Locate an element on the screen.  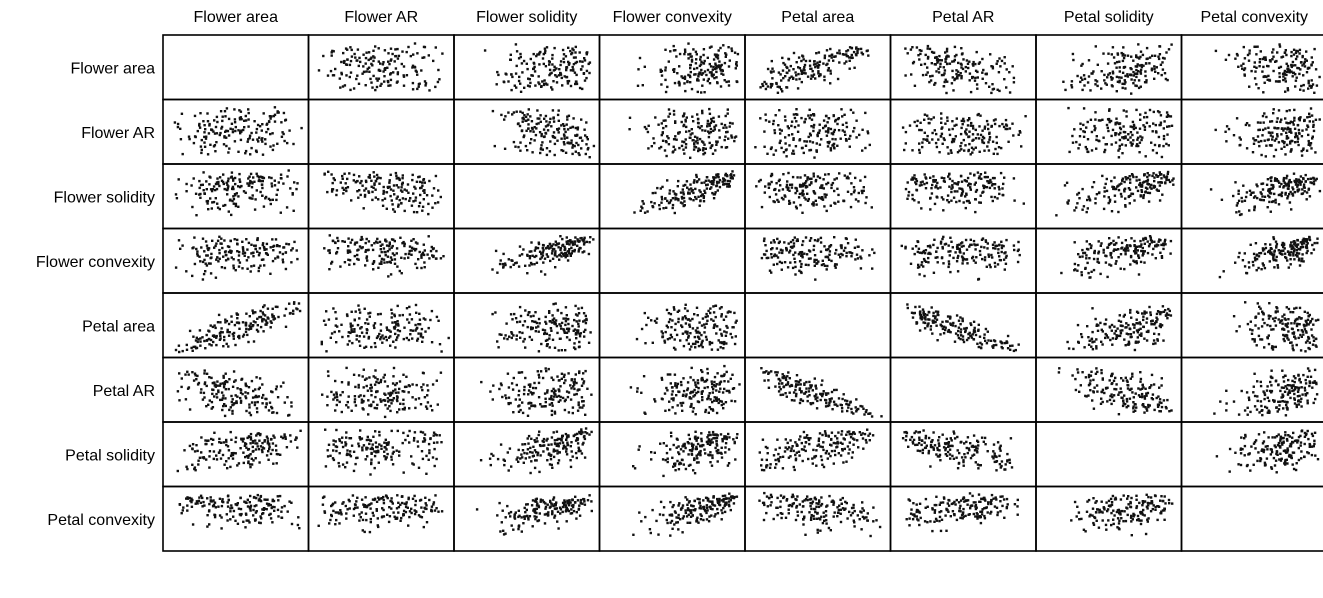
col-label-petal-area: Petal area is located at coordinates (817, 17).